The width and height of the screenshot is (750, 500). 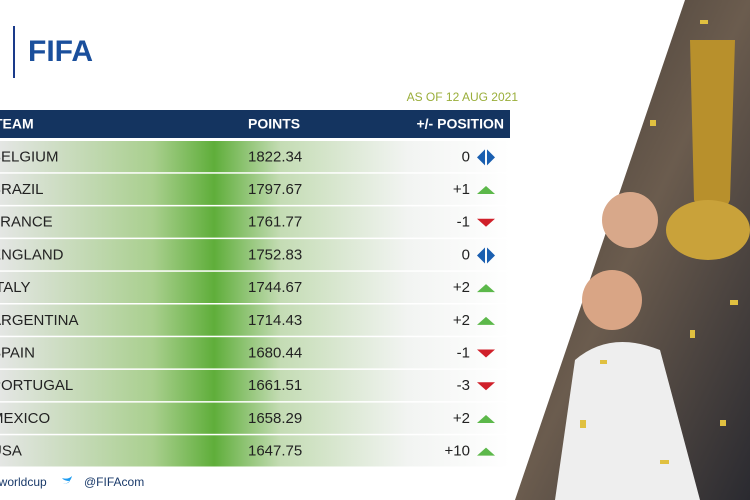 What do you see at coordinates (275, 385) in the screenshot?
I see `points: 1661.51` at bounding box center [275, 385].